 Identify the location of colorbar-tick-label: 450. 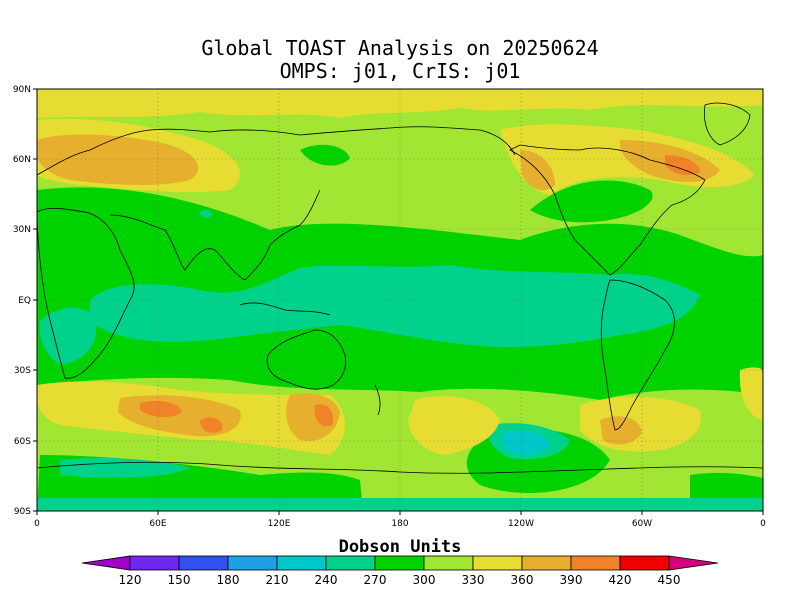
(669, 580).